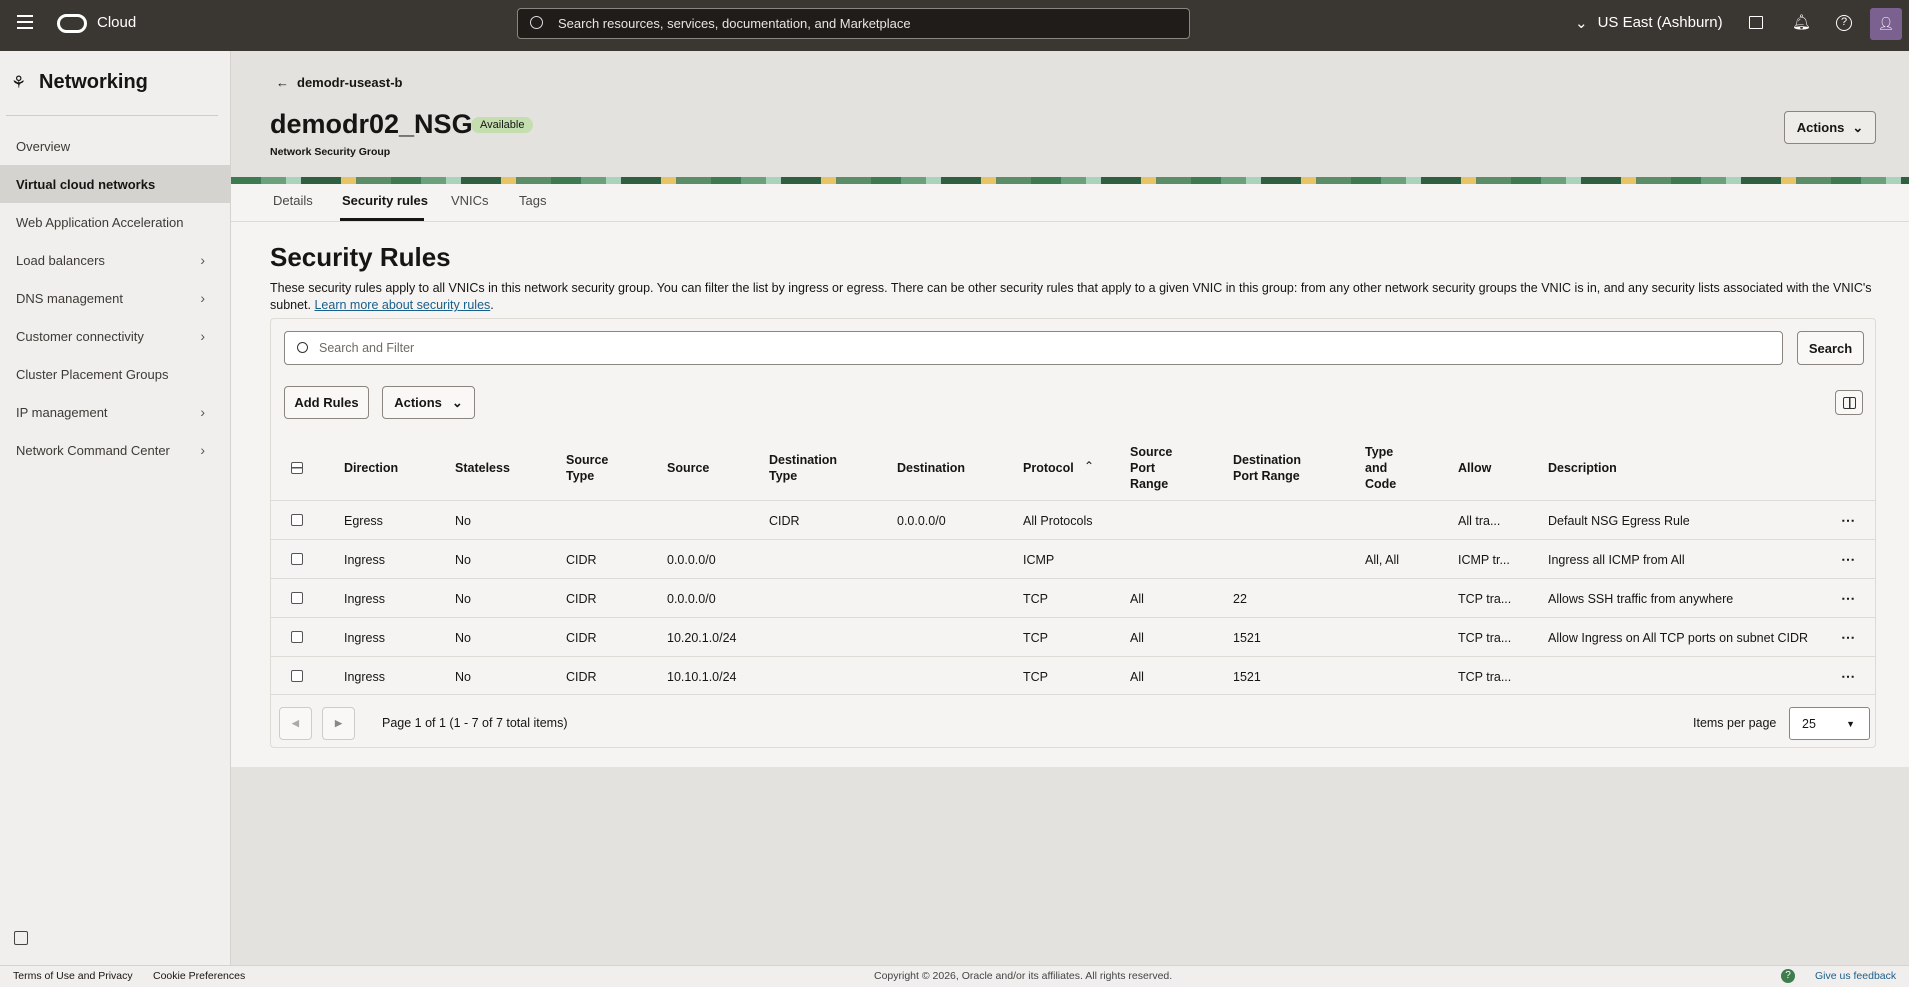  What do you see at coordinates (1582, 468) in the screenshot?
I see `column-header: Description` at bounding box center [1582, 468].